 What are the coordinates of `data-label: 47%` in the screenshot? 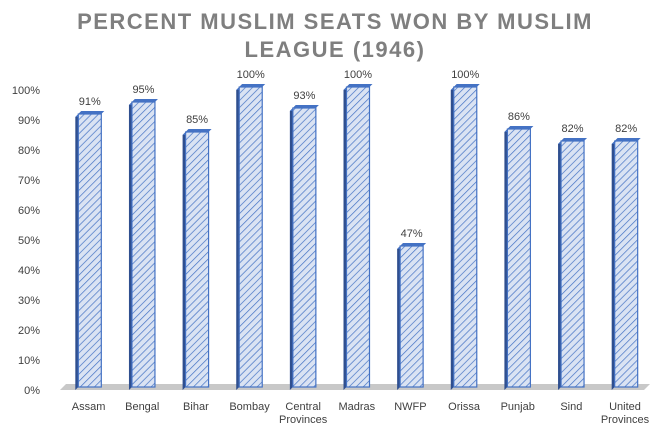 It's located at (412, 234).